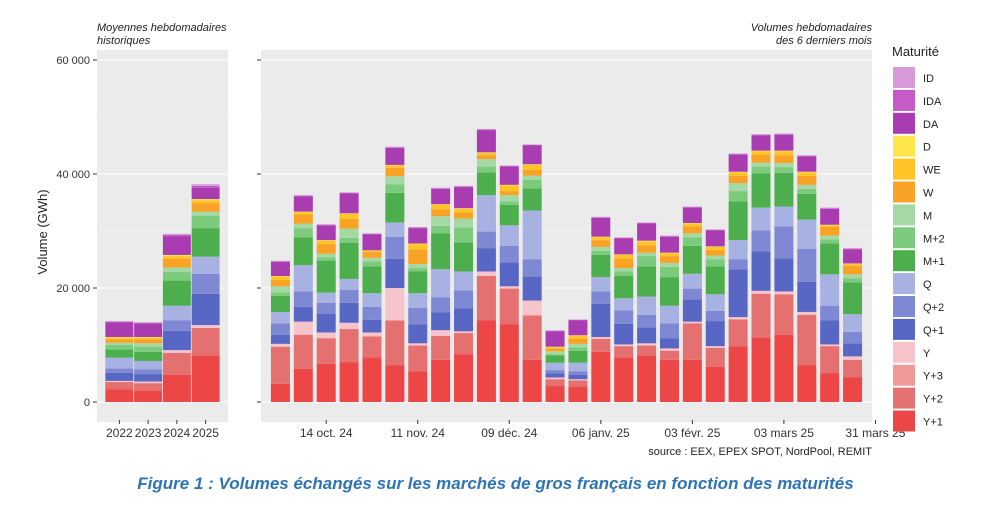 The image size is (991, 529). I want to click on y-axis: 0 20 000 40 000 60 000, so click(158, 232).